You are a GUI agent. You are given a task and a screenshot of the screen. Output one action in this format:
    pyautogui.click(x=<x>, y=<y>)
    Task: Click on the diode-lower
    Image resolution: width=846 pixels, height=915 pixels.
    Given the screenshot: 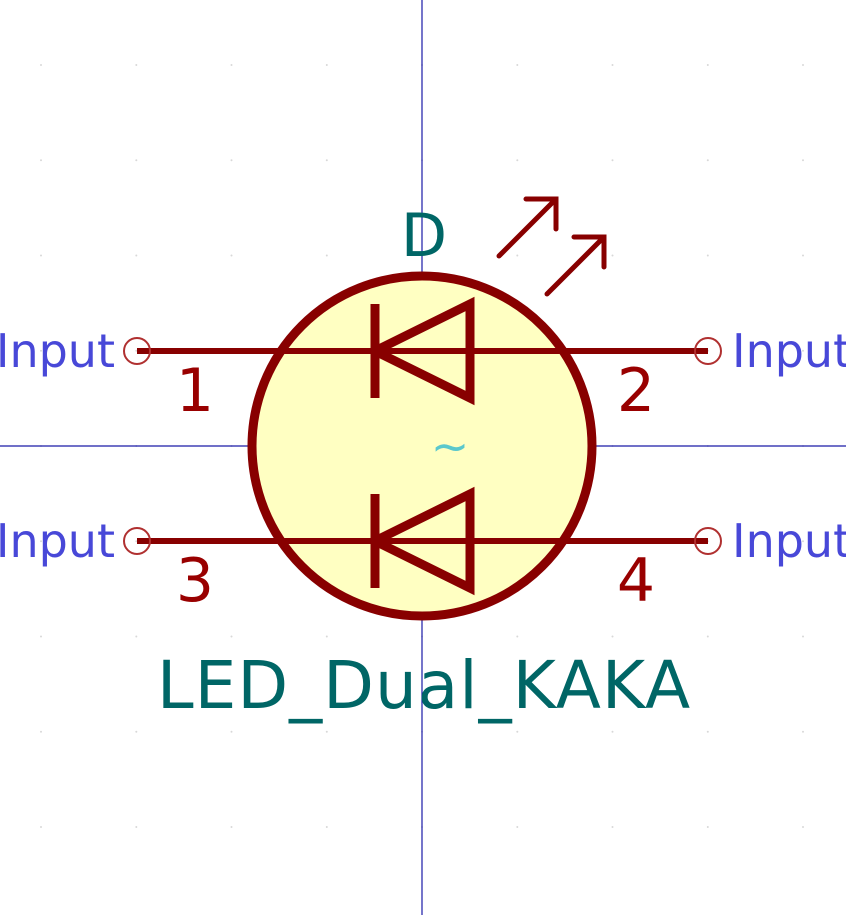 What is the action you would take?
    pyautogui.click(x=419, y=541)
    